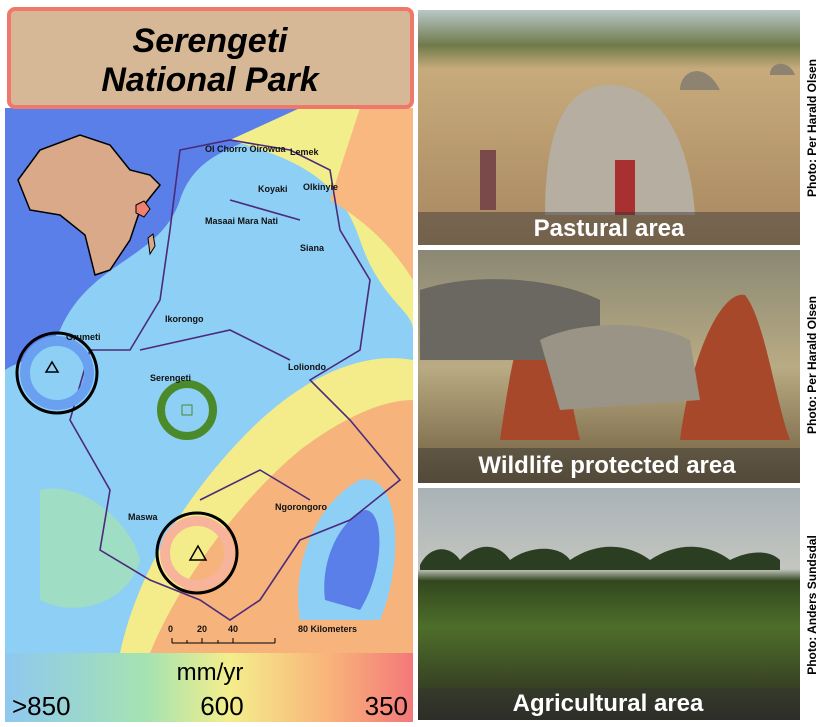 The image size is (820, 727). I want to click on legend-unit: mm/yr, so click(210, 672).